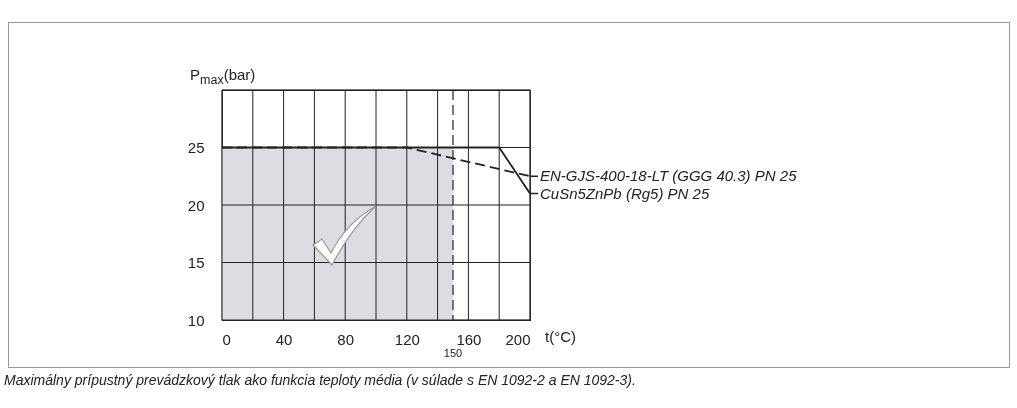 This screenshot has height=408, width=1017. I want to click on ref-line-label: 150, so click(453, 353).